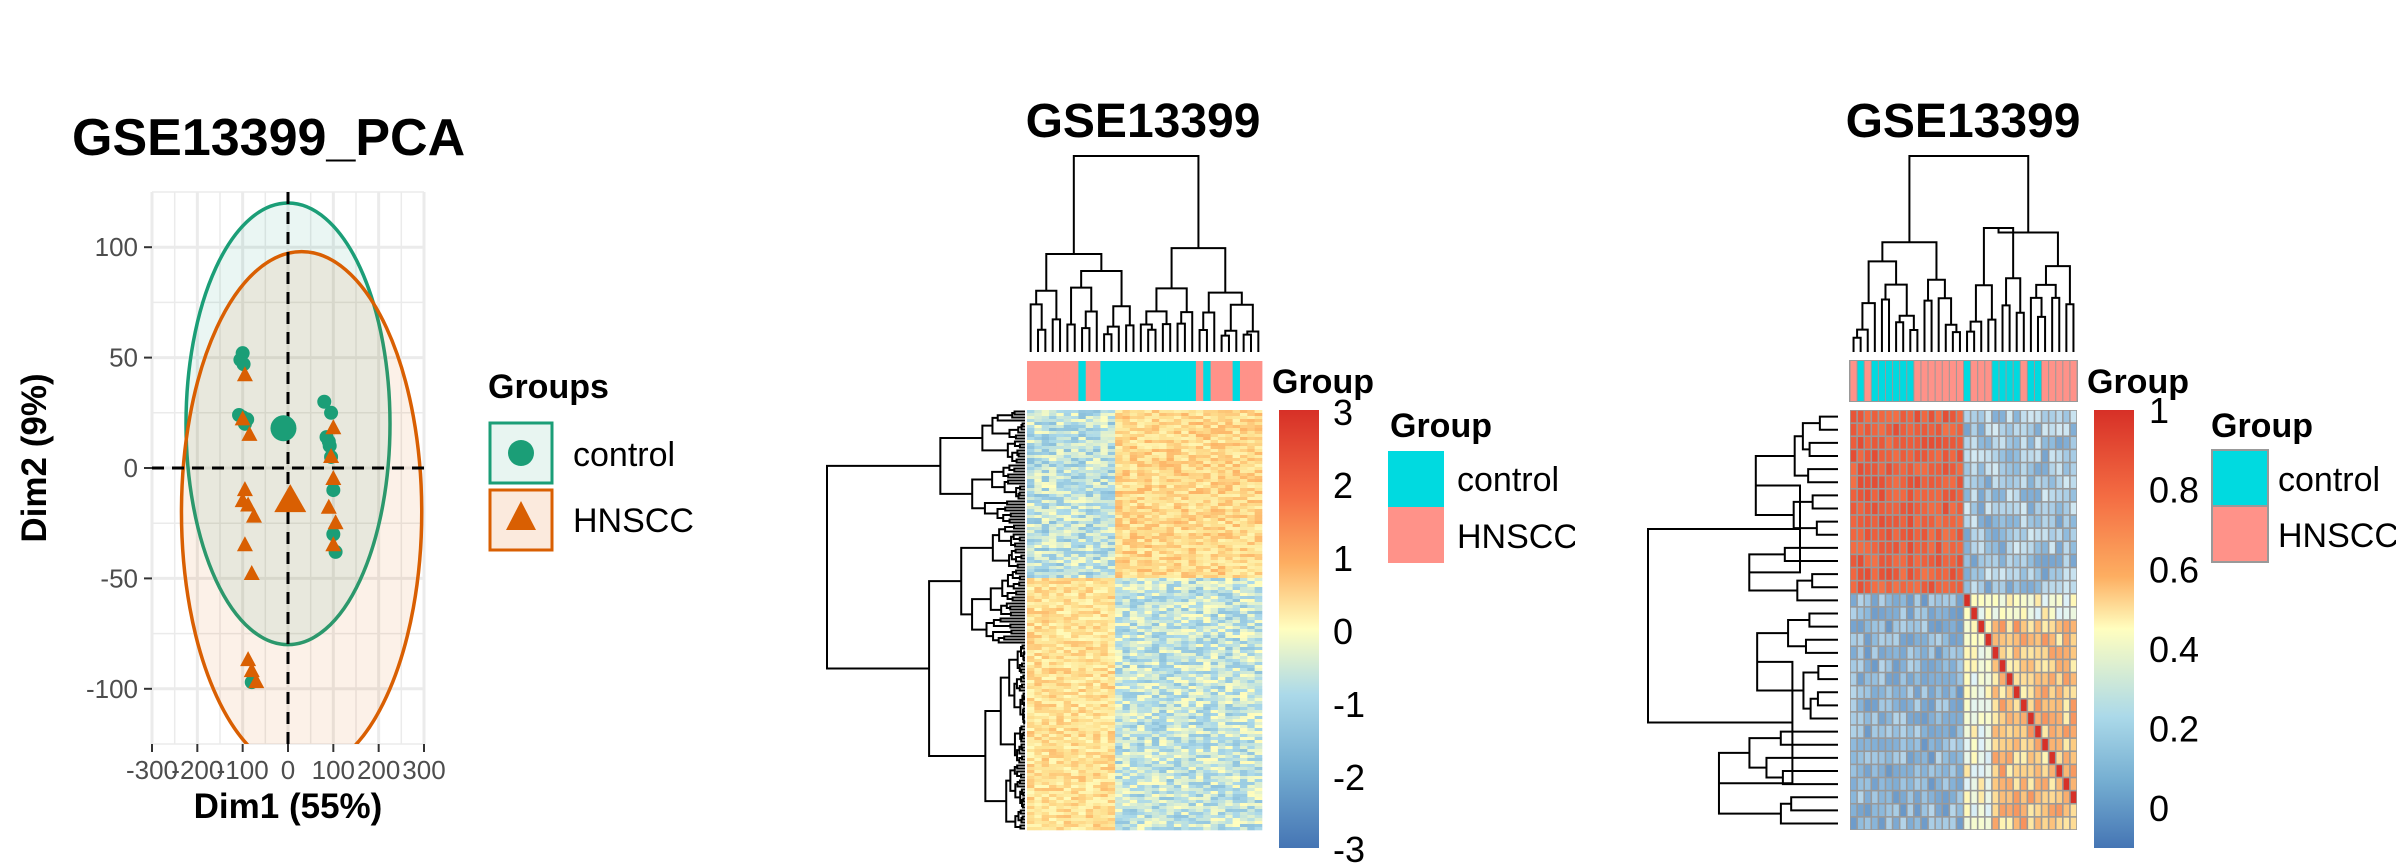  I want to click on heatmap-row-branch, so click(1023, 686).